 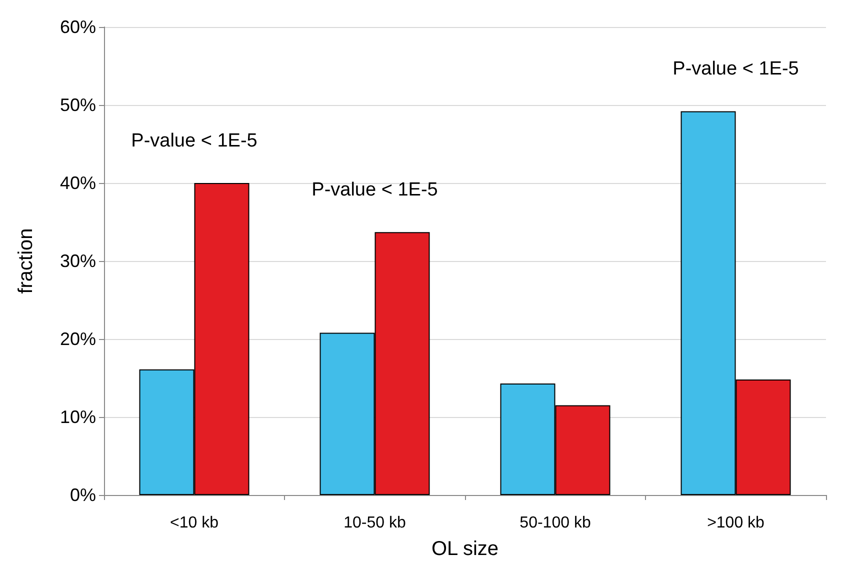 What do you see at coordinates (736, 523) in the screenshot?
I see `x-tick-label: >100 kb` at bounding box center [736, 523].